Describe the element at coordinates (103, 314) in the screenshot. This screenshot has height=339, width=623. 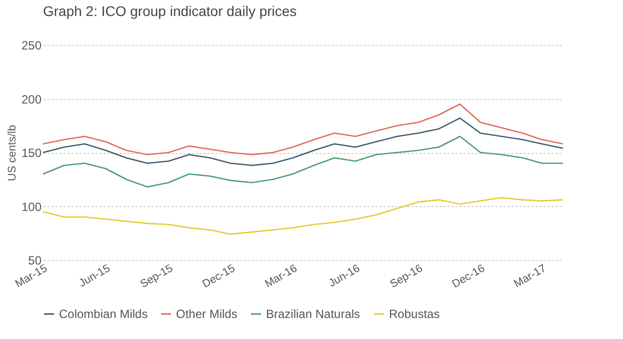
I see `legend-label: Colombian Milds` at that location.